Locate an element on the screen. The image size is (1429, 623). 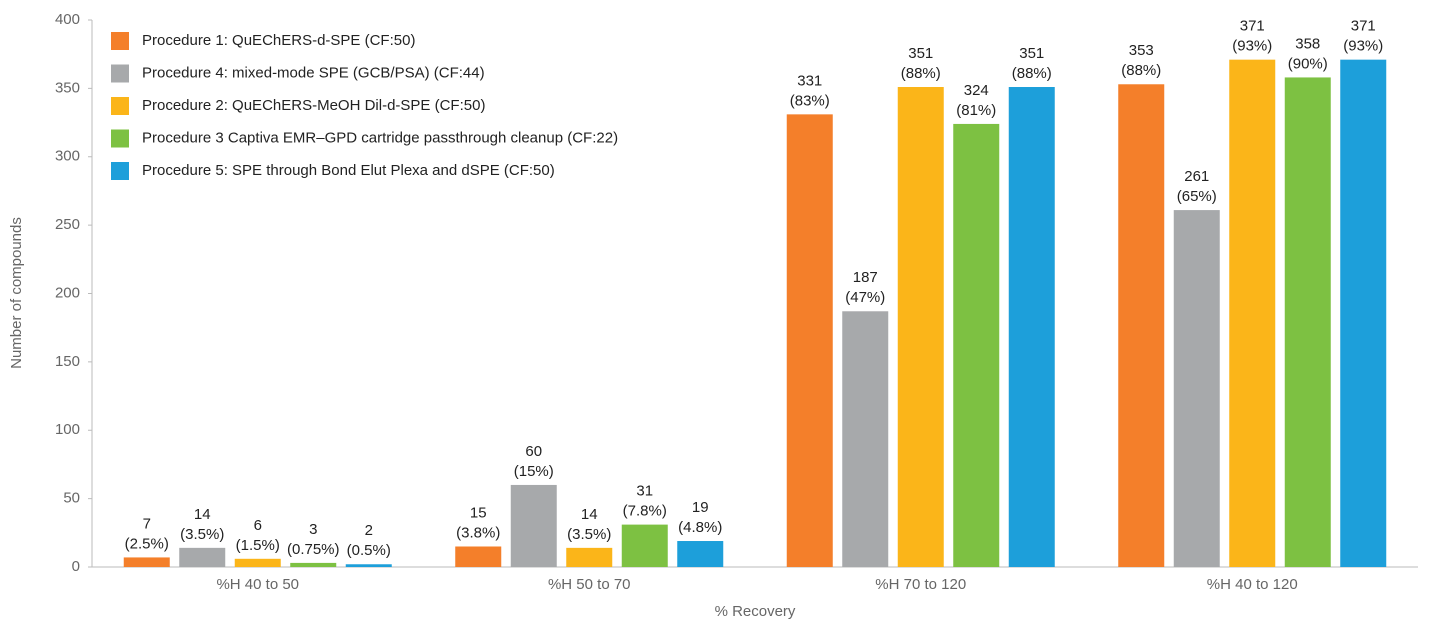
data-label-percent: (1.5%) is located at coordinates (258, 545).